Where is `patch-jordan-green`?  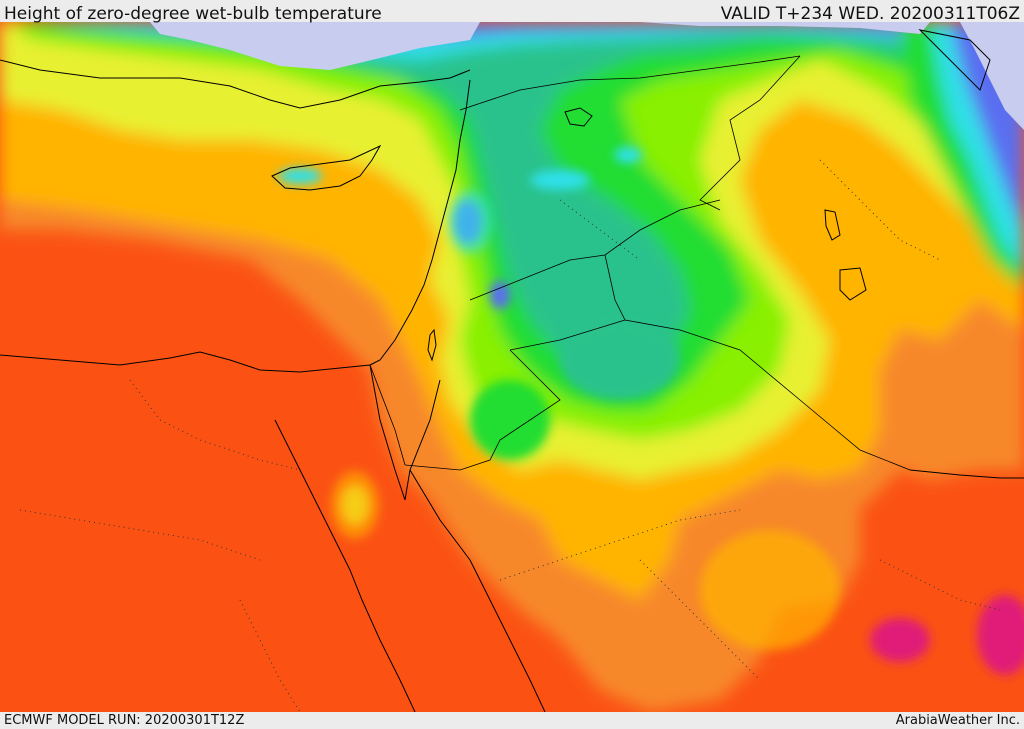
patch-jordan-green is located at coordinates (510, 420).